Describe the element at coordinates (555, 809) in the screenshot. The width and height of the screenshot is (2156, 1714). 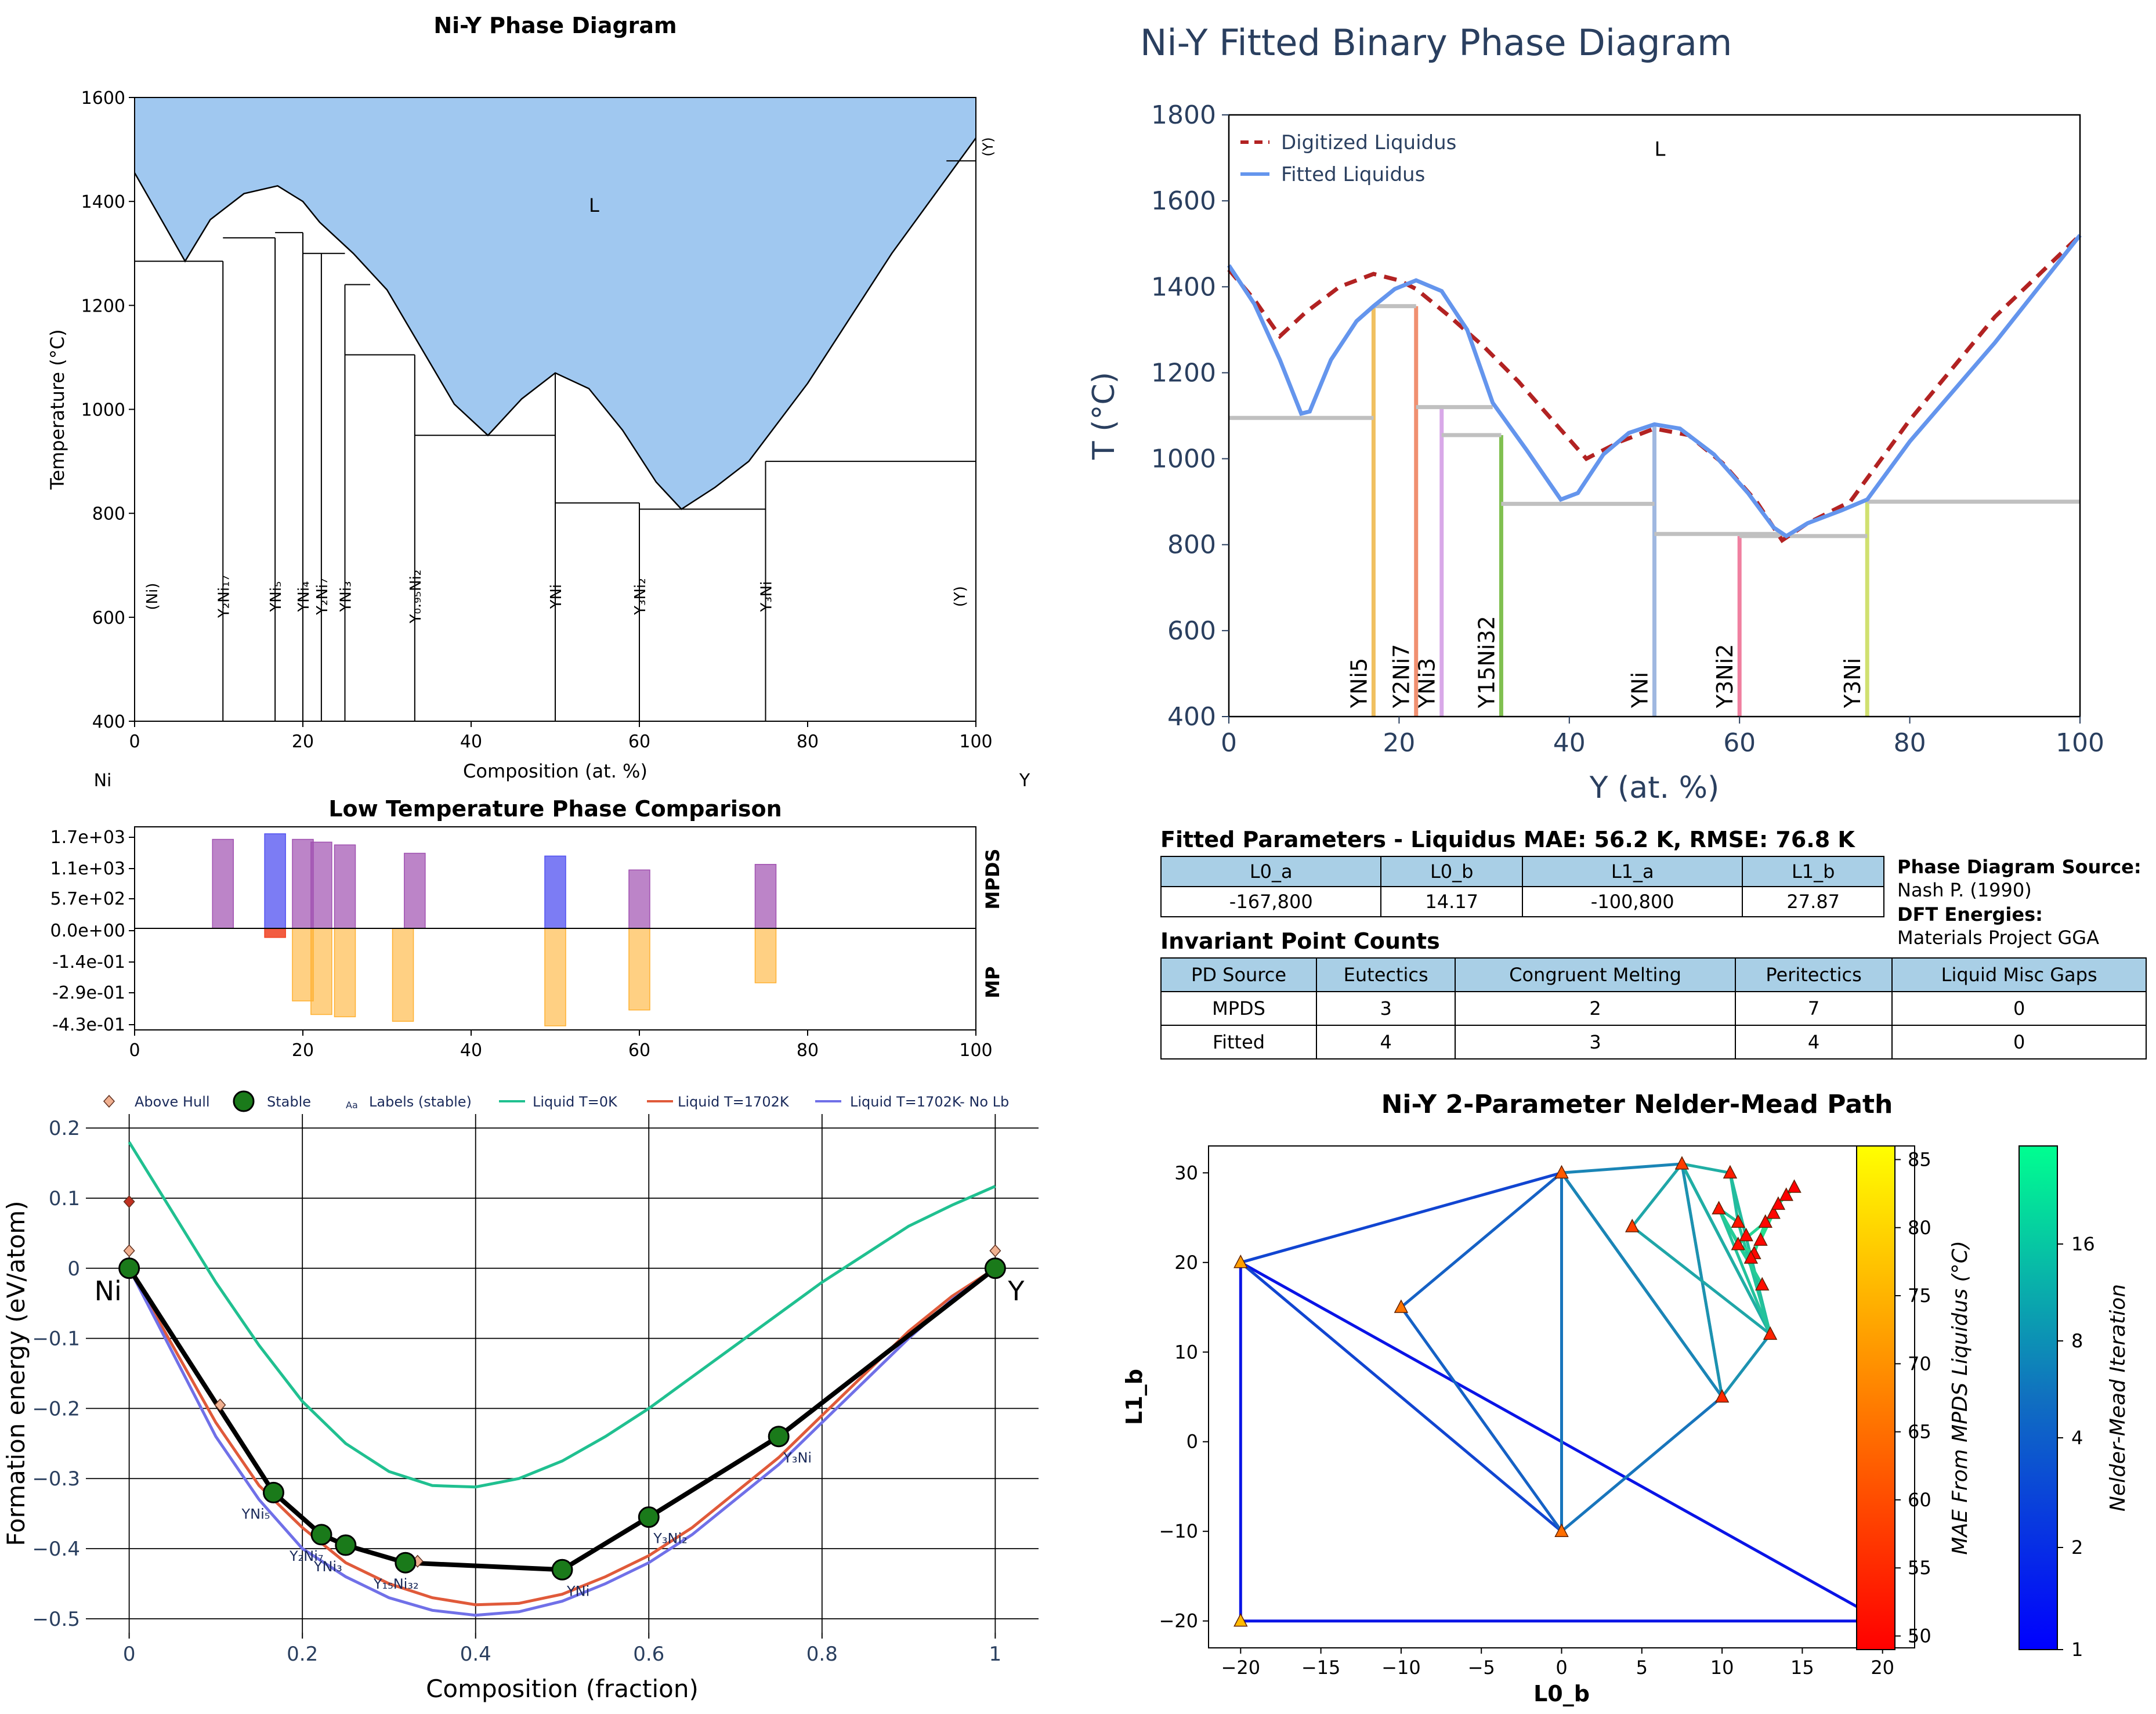
I see `comparison-title: Low Temperature Phase Comparison` at that location.